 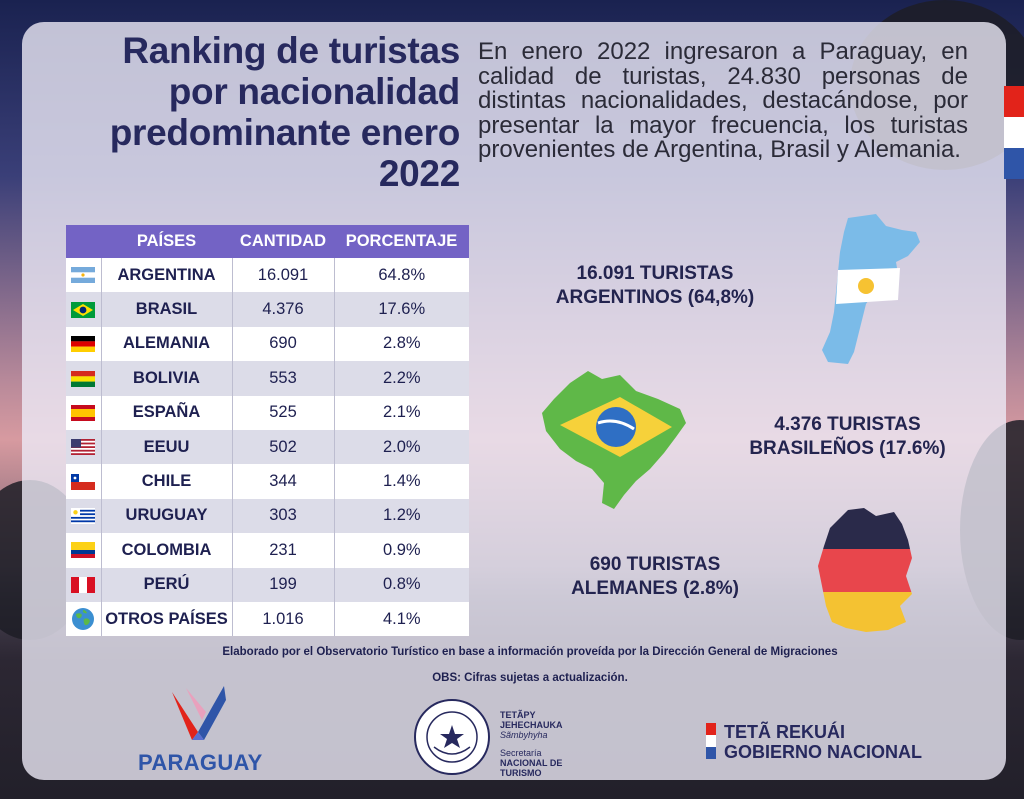 I want to click on table-cell-country: CHILE, so click(x=167, y=481).